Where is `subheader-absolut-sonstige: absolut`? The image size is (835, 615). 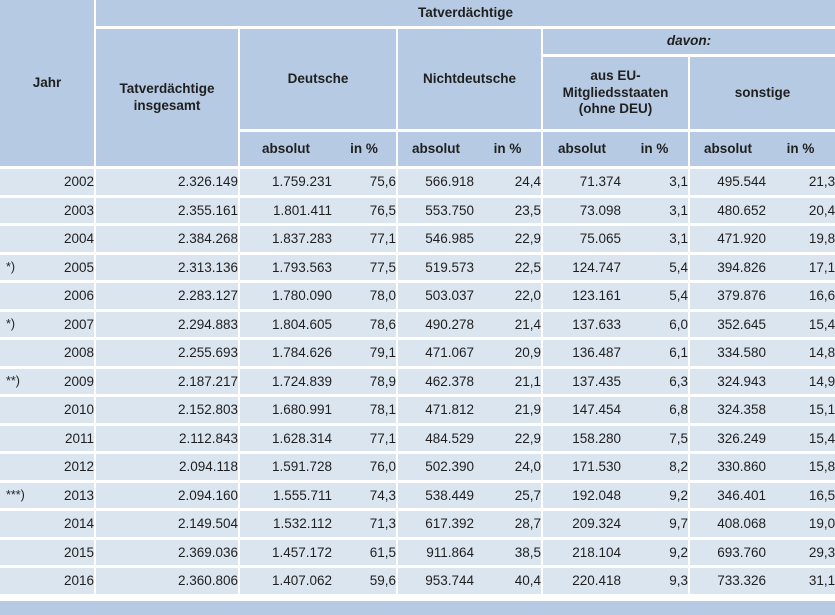 subheader-absolut-sonstige: absolut is located at coordinates (728, 150).